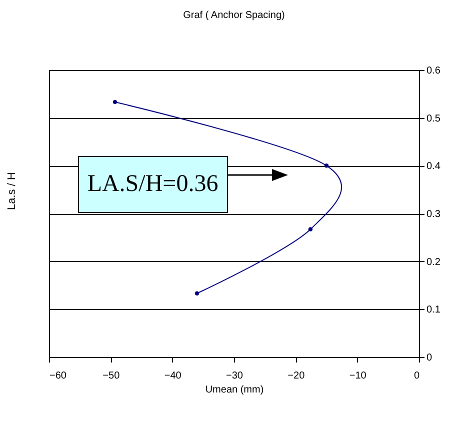  Describe the element at coordinates (111, 376) in the screenshot. I see `x-tick-label: −50` at that location.